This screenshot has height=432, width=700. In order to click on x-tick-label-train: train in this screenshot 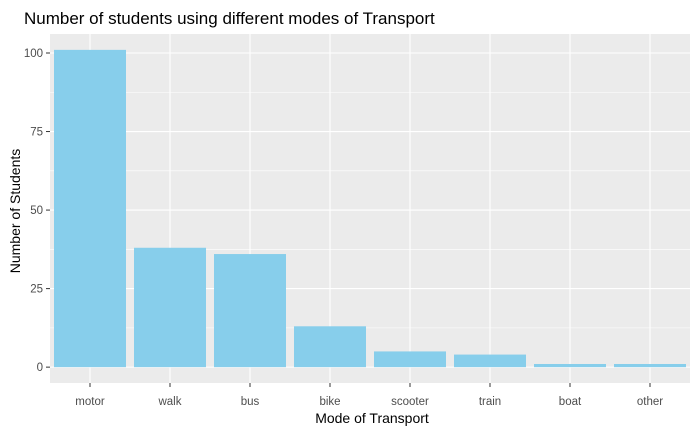, I will do `click(490, 402)`.